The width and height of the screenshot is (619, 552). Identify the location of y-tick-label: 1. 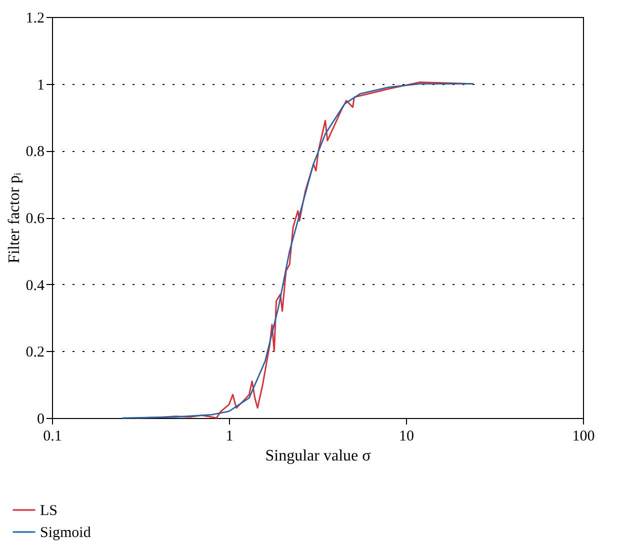
(40, 85).